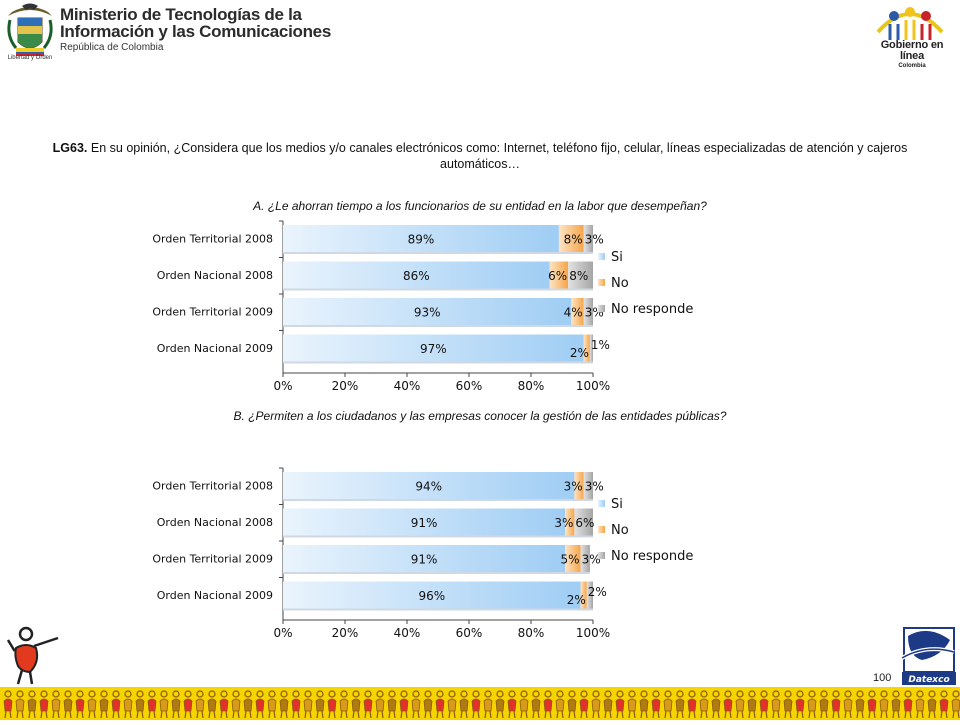 The height and width of the screenshot is (725, 960). I want to click on gov-name: Gobierno en línea, so click(912, 50).